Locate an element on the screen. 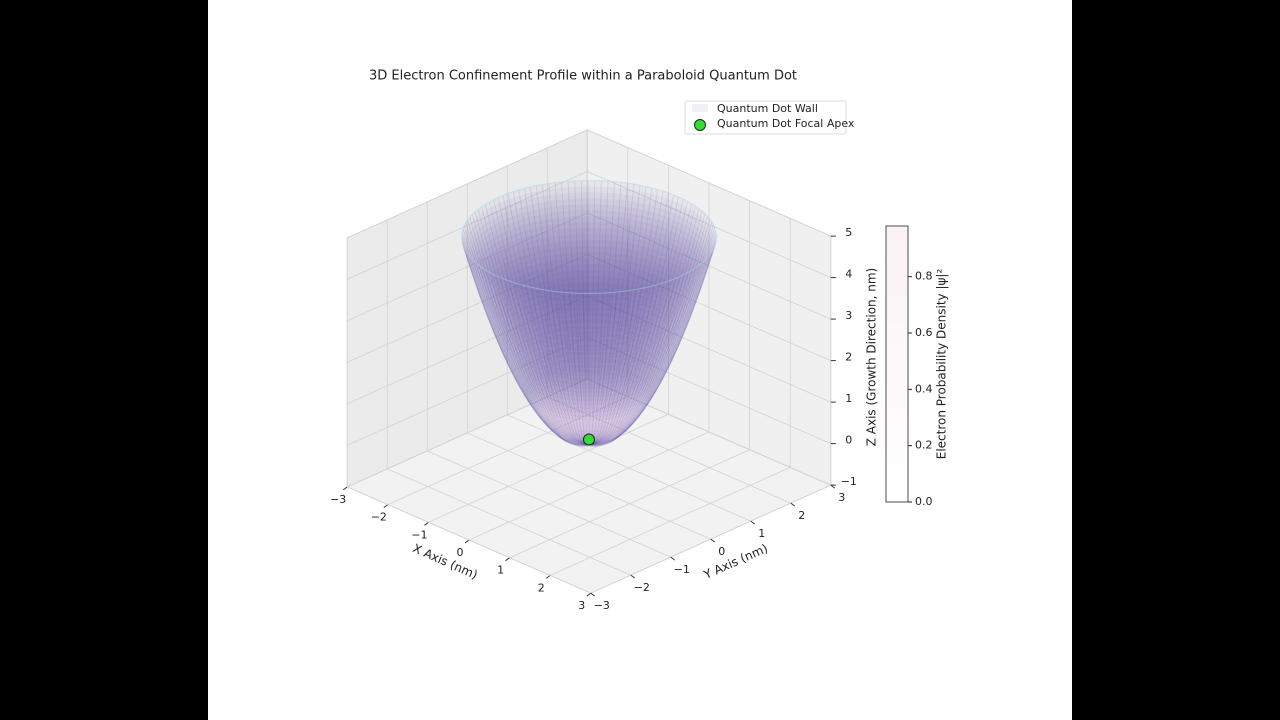 The width and height of the screenshot is (1280, 720). x-tick-label: 1 is located at coordinates (500, 570).